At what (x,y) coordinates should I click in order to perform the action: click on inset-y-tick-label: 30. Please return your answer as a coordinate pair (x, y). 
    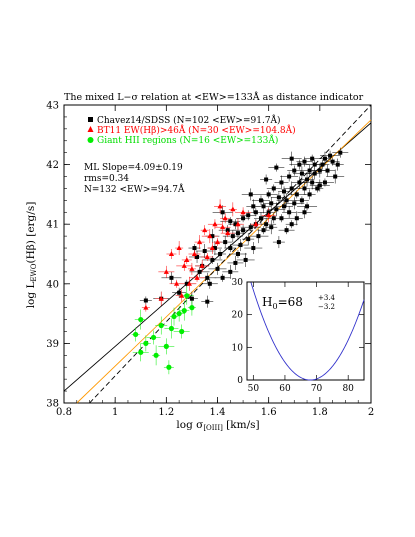
    Looking at the image, I should click on (238, 283).